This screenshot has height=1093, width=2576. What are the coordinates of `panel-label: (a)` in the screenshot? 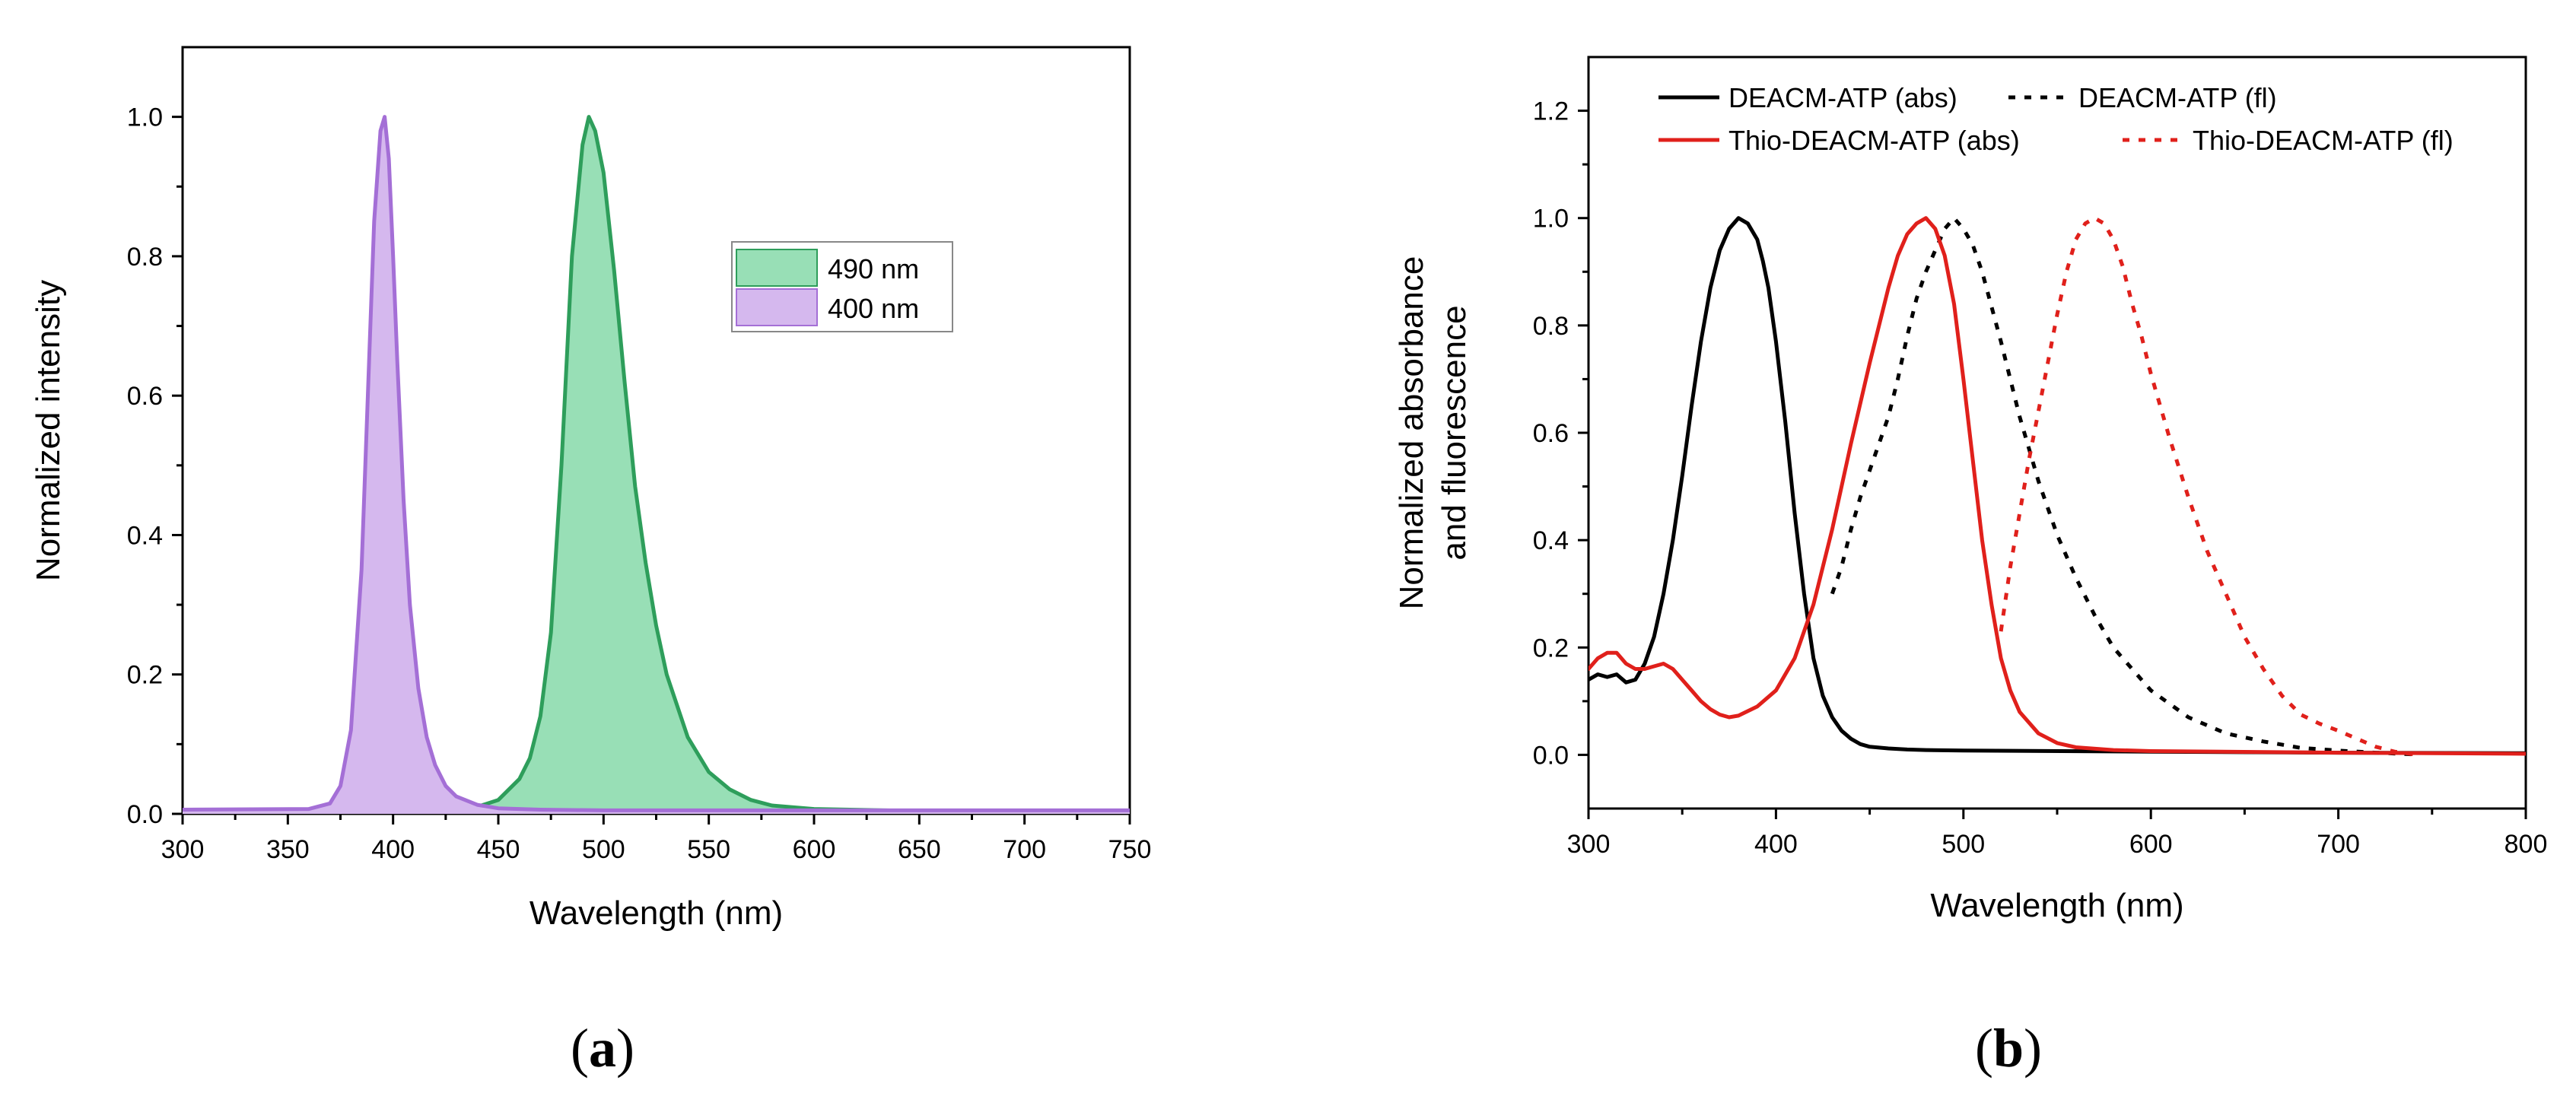 It's located at (602, 1048).